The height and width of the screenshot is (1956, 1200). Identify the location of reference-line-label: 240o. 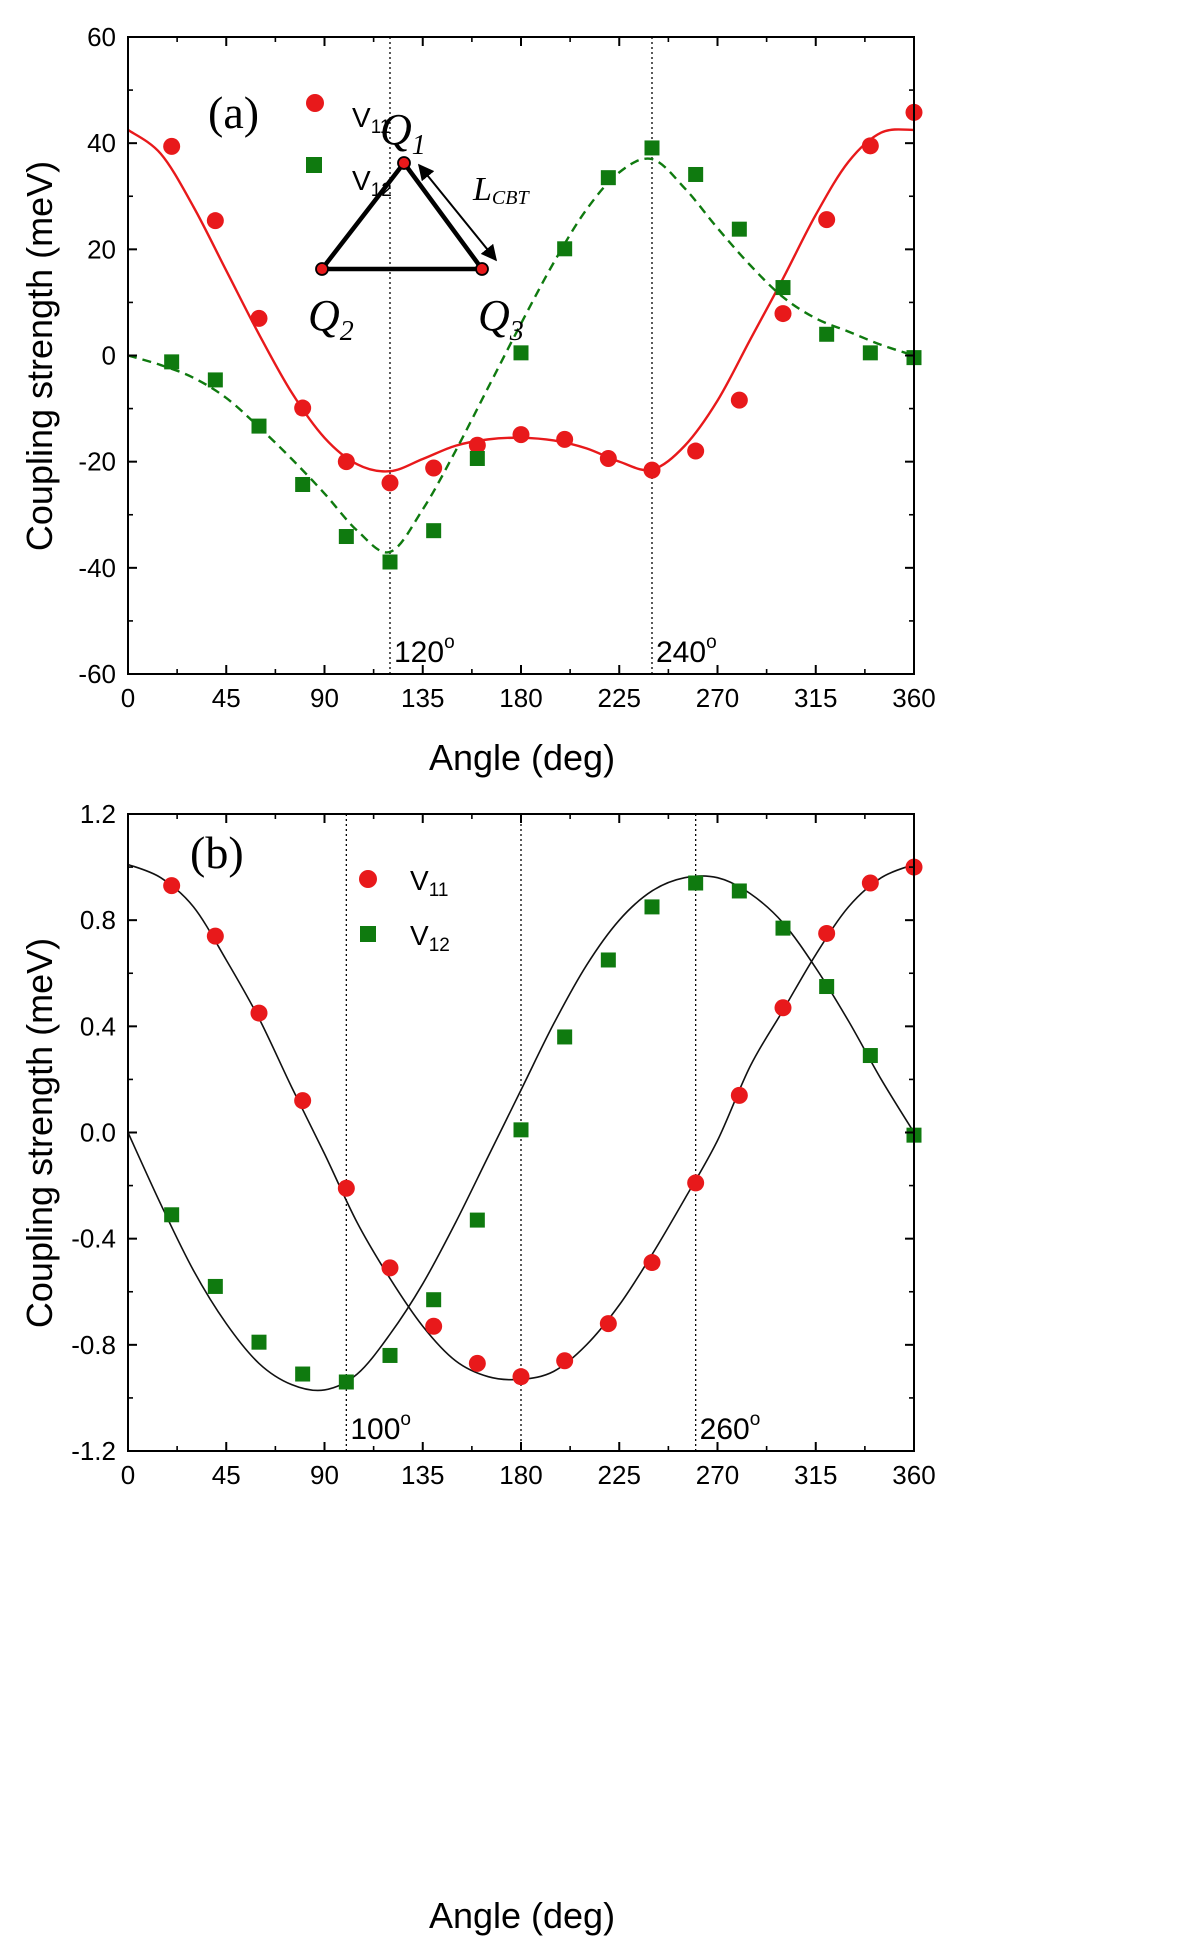
(686, 650).